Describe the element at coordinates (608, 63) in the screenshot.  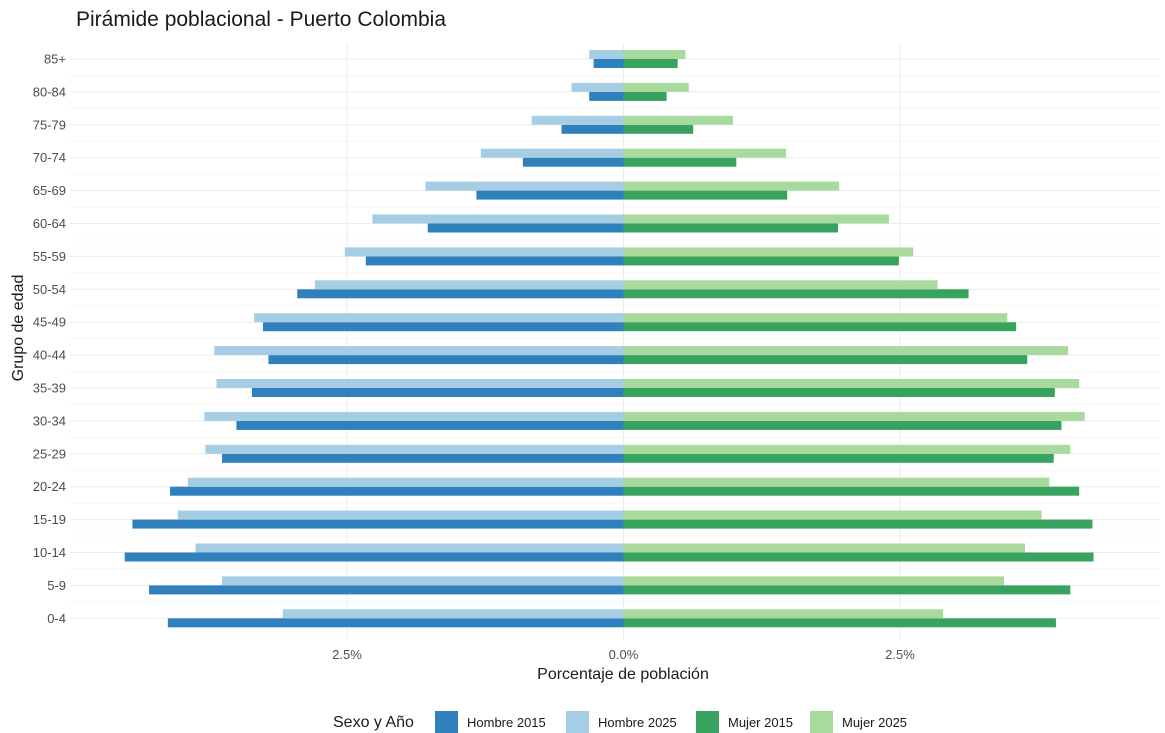
I see `bar-hombre-2015-85+` at that location.